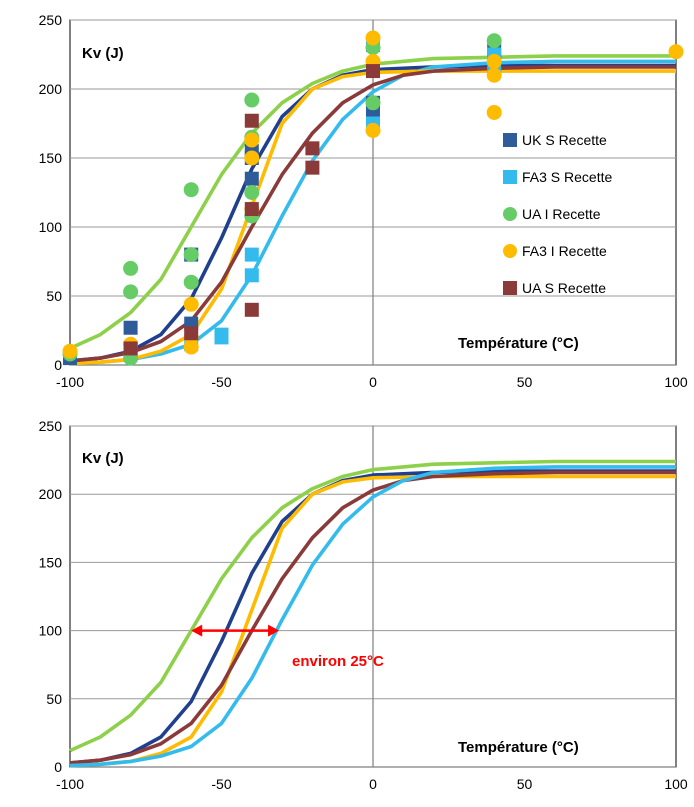 Image resolution: width=694 pixels, height=807 pixels. What do you see at coordinates (564, 251) in the screenshot?
I see `legend-label: FA3 I Recette` at bounding box center [564, 251].